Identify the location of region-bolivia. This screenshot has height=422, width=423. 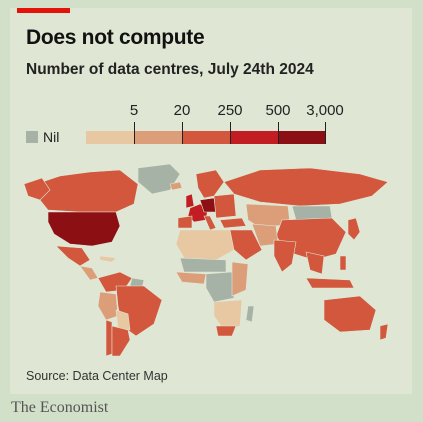
(123, 320).